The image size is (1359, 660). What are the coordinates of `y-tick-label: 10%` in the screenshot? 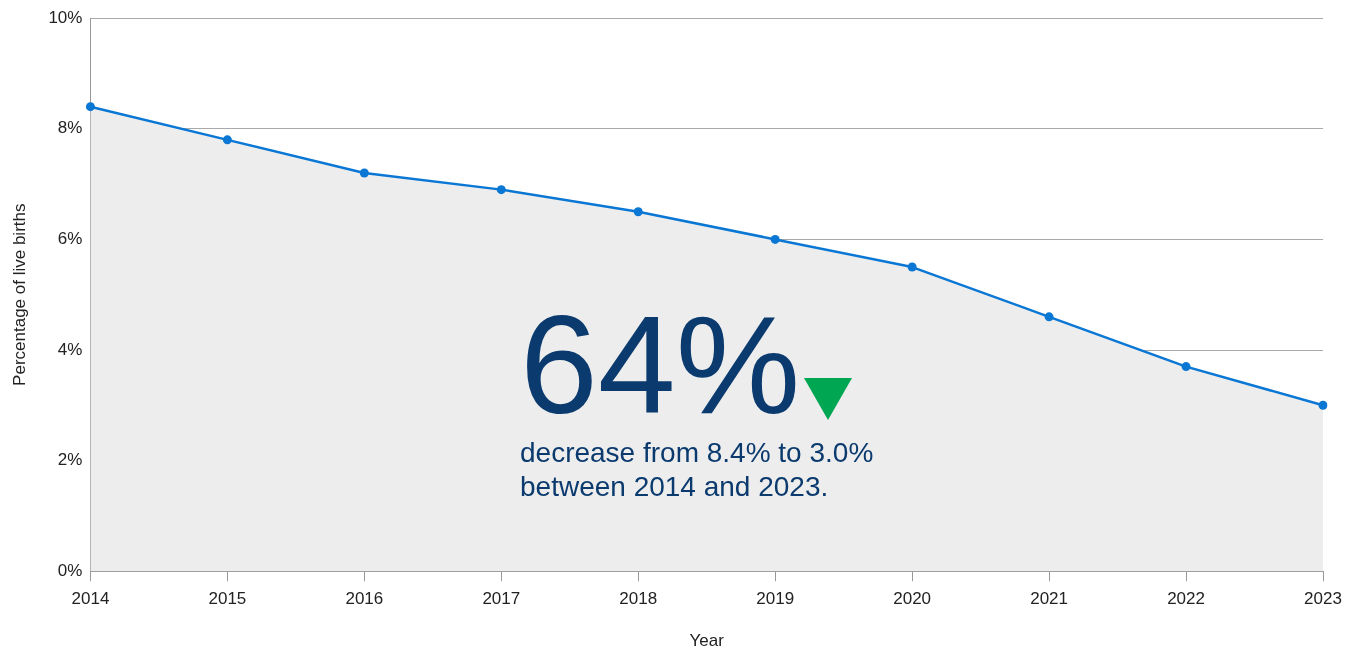 It's located at (65, 17).